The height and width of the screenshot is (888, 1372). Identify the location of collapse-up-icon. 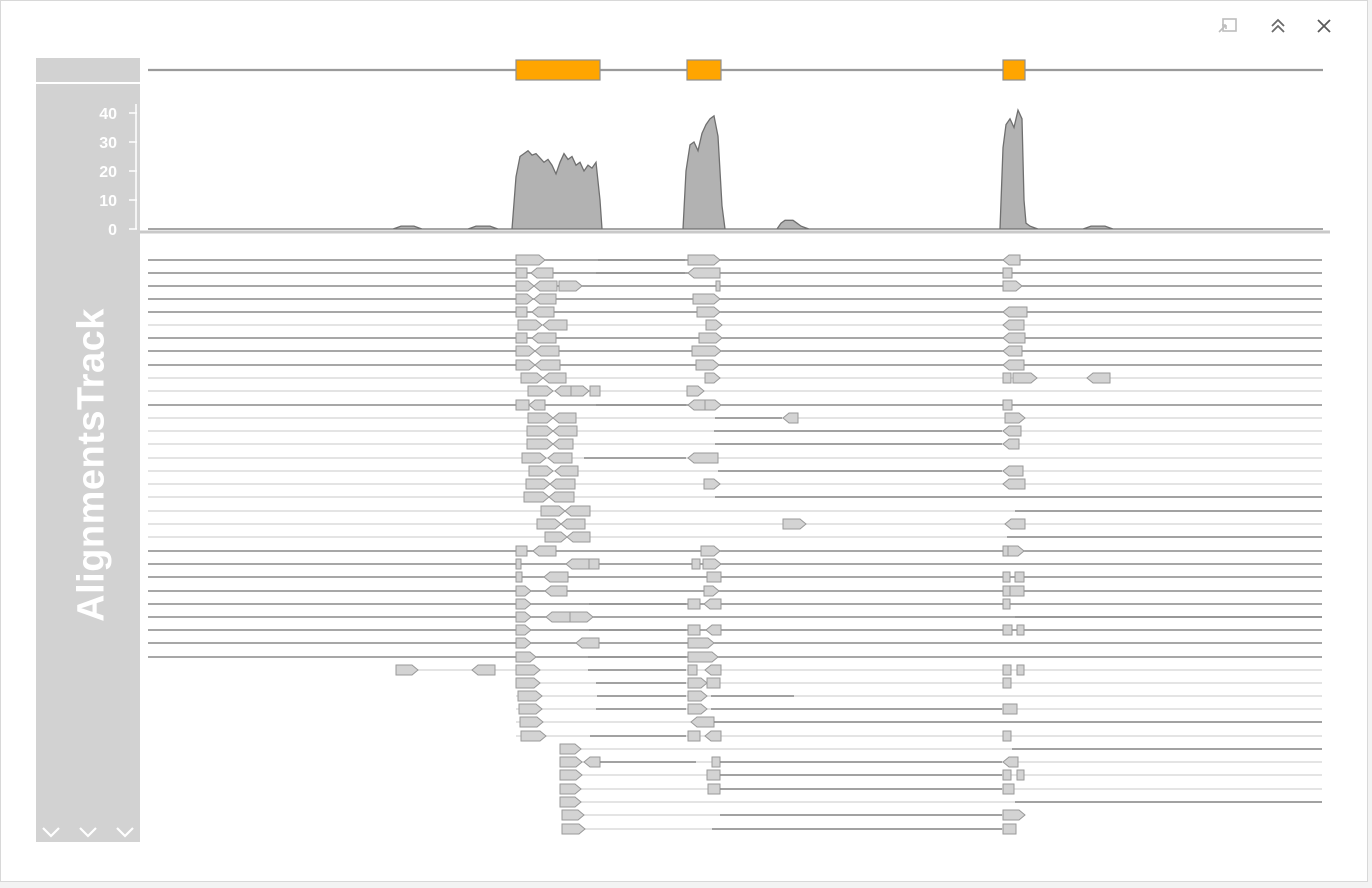
(1278, 26).